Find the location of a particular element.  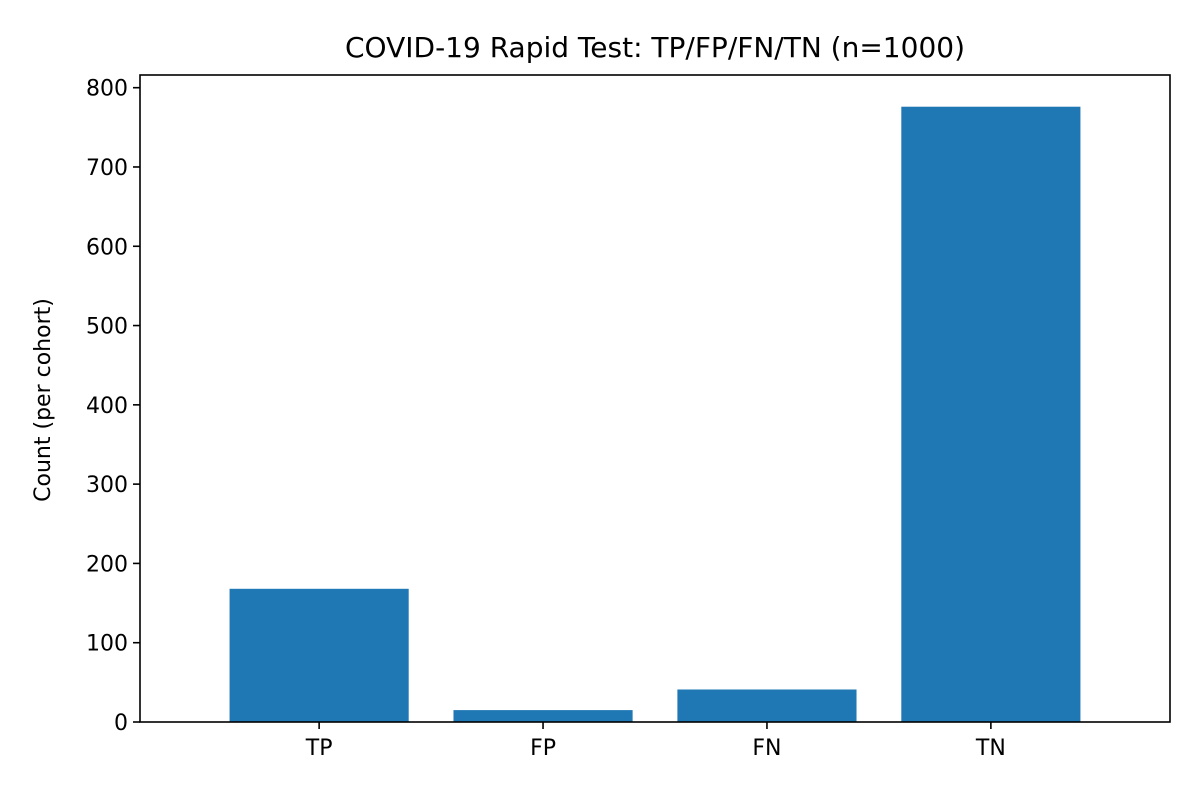

y-tick-label: 400 is located at coordinates (107, 406).